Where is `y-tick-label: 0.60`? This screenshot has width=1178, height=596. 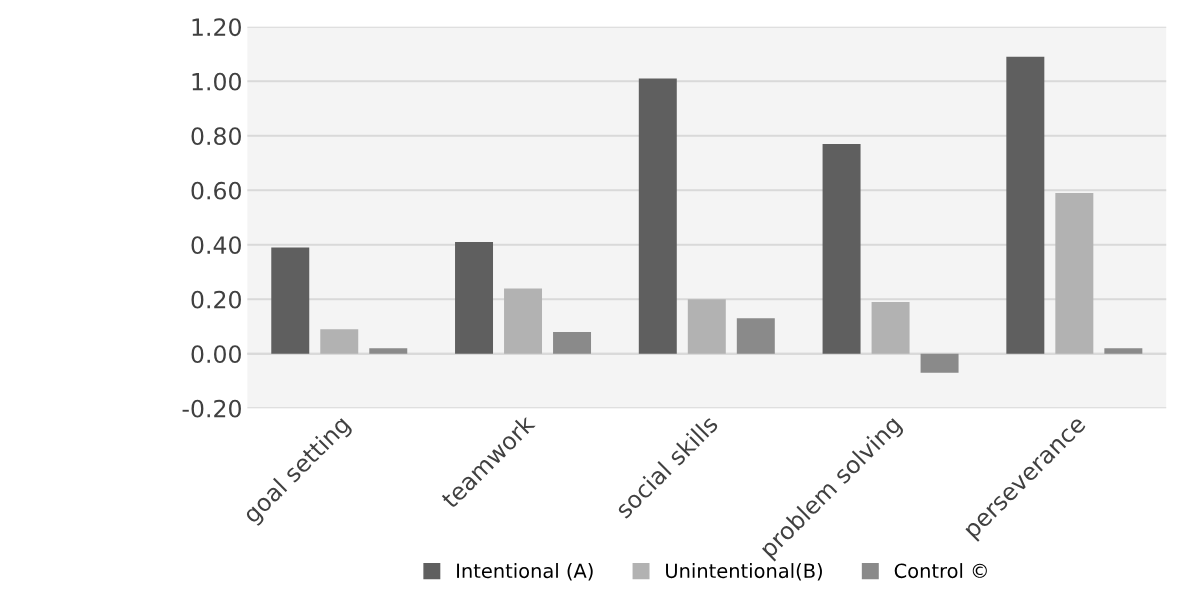
y-tick-label: 0.60 is located at coordinates (216, 190).